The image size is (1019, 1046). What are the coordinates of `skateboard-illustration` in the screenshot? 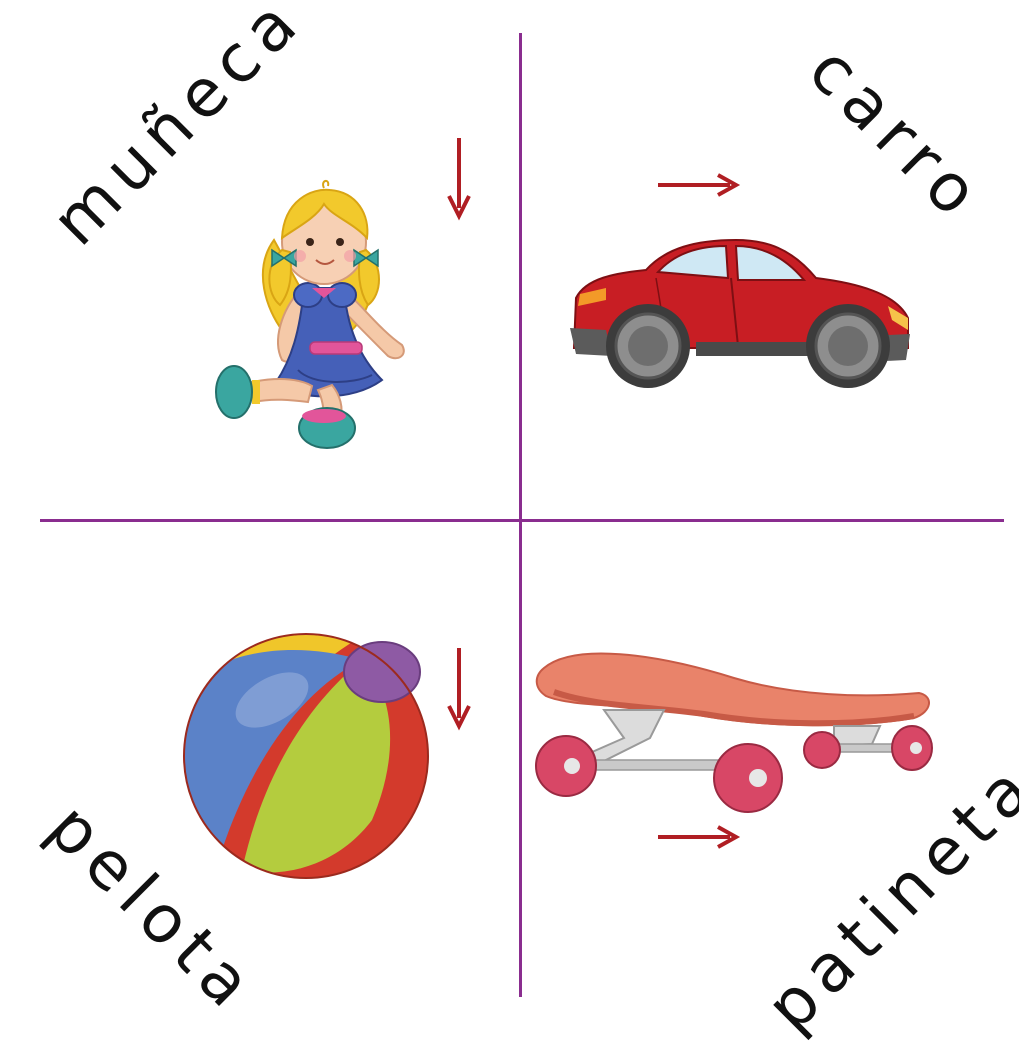 It's located at (734, 732).